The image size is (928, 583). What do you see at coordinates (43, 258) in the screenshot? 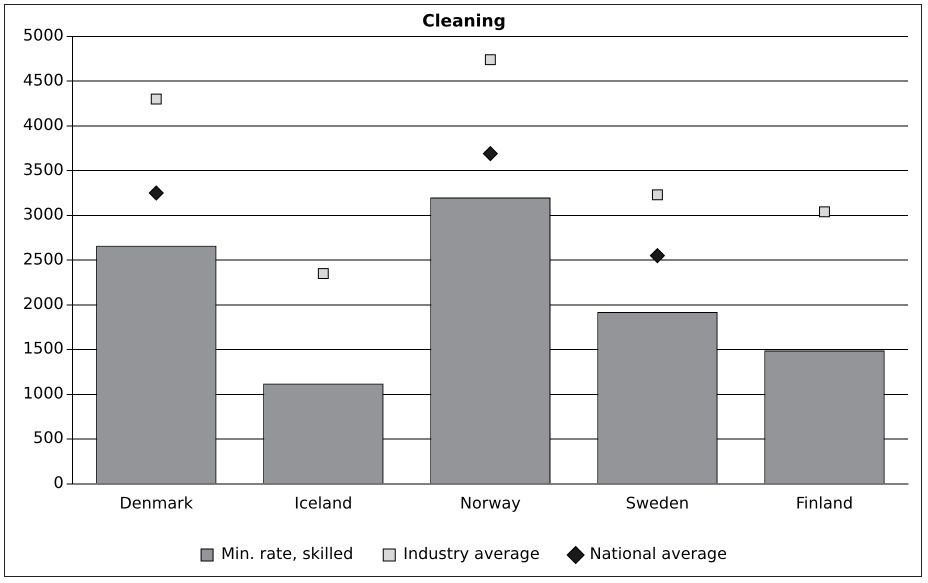
I see `y-tick-label: 2500` at bounding box center [43, 258].